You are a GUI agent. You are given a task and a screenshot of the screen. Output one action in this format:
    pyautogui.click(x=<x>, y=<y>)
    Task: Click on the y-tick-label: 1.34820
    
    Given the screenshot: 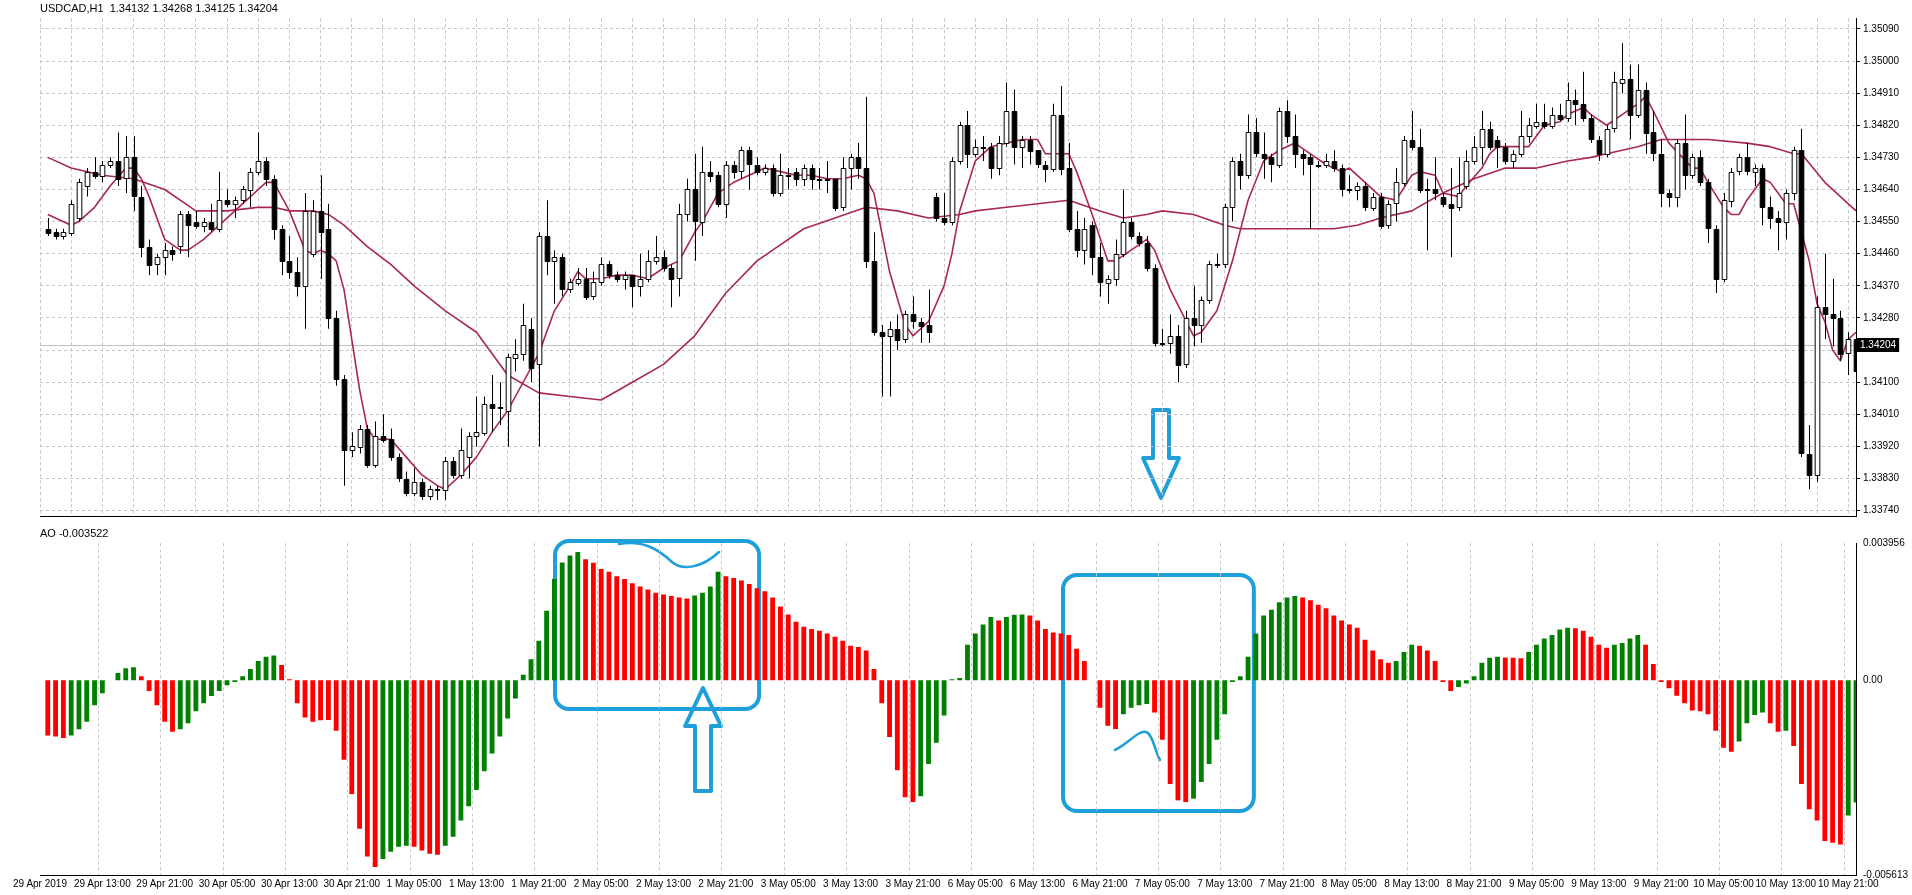 What is the action you would take?
    pyautogui.click(x=1881, y=124)
    